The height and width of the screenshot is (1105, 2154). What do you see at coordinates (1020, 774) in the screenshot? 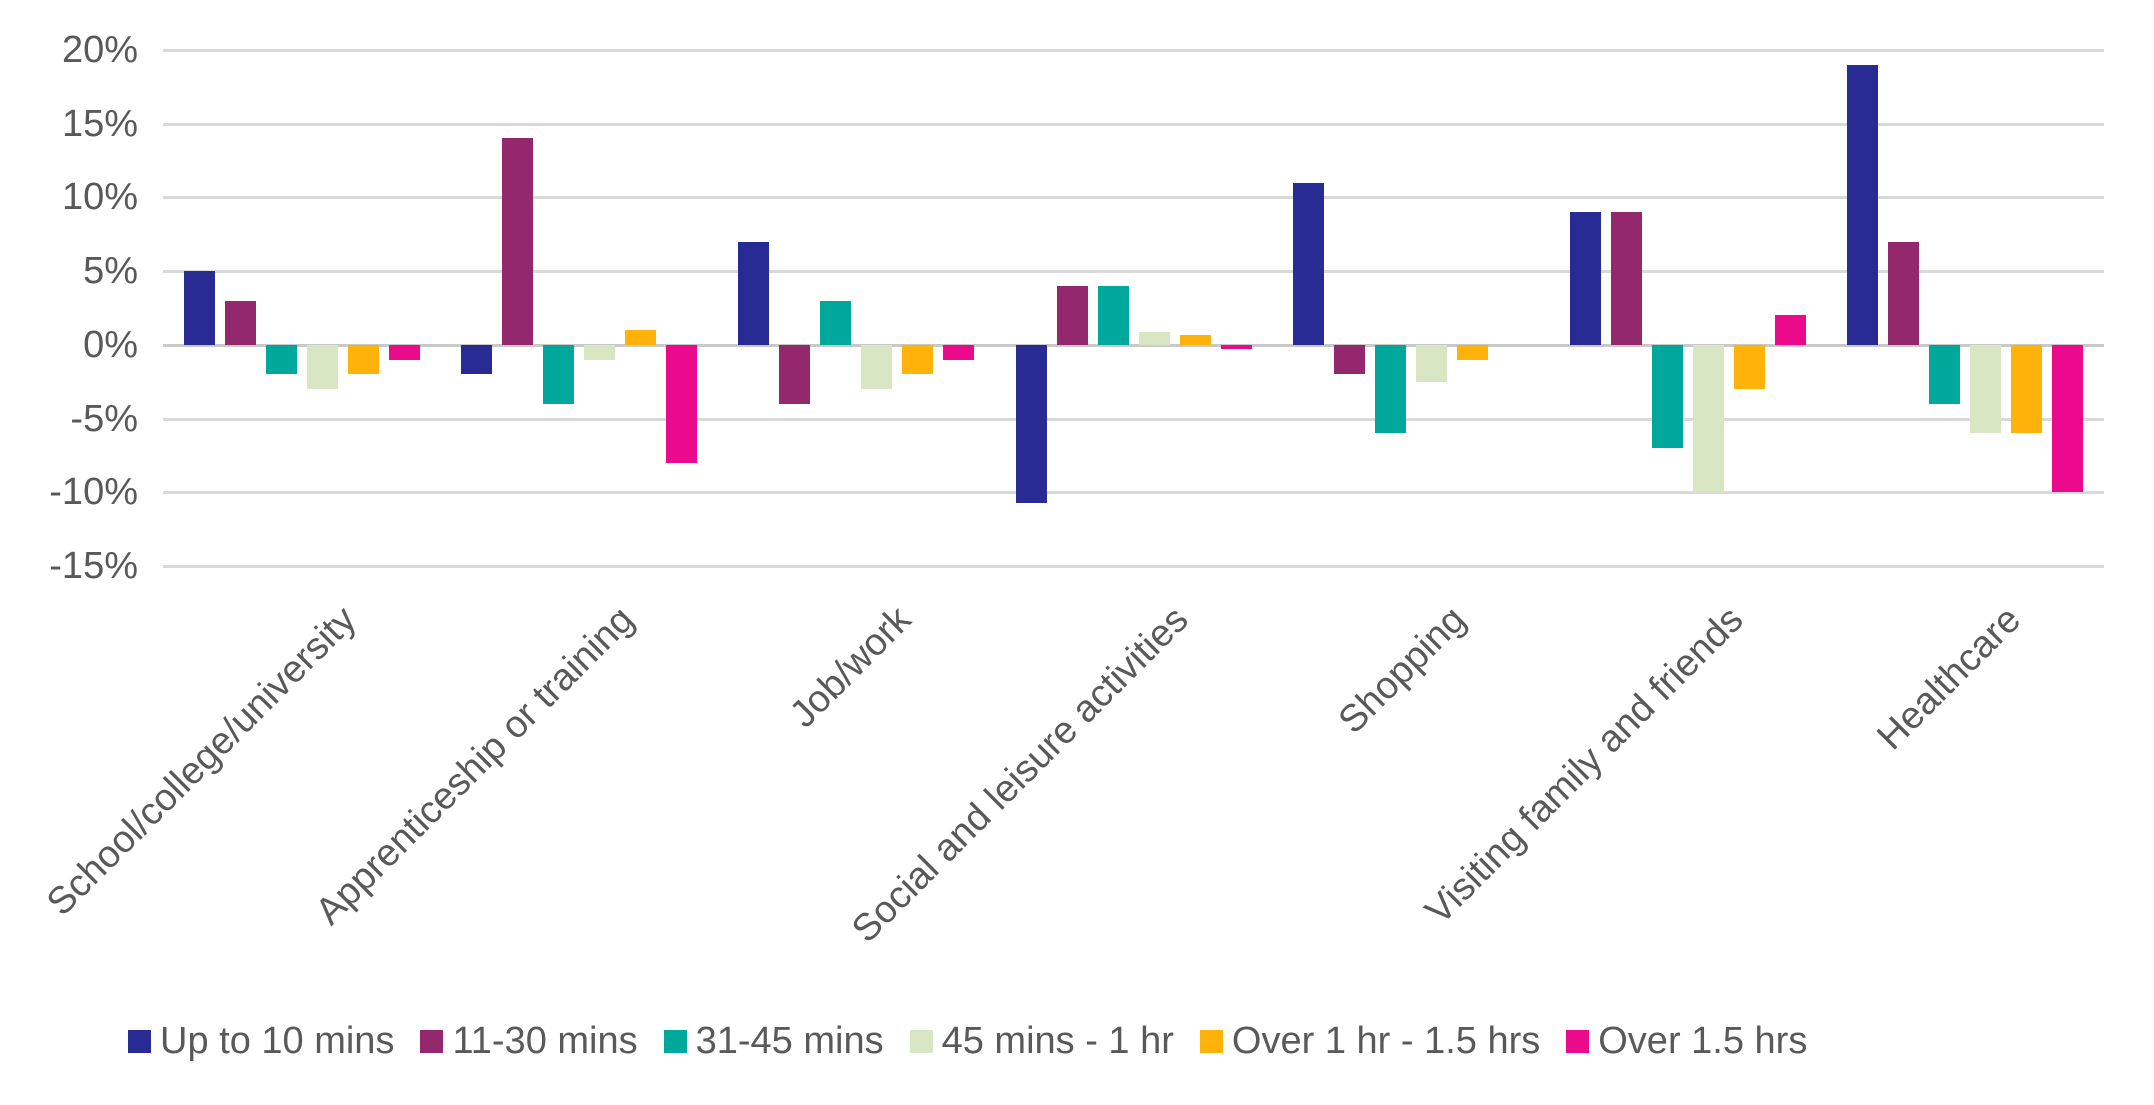
I see `category-label: Social and leisure activities` at bounding box center [1020, 774].